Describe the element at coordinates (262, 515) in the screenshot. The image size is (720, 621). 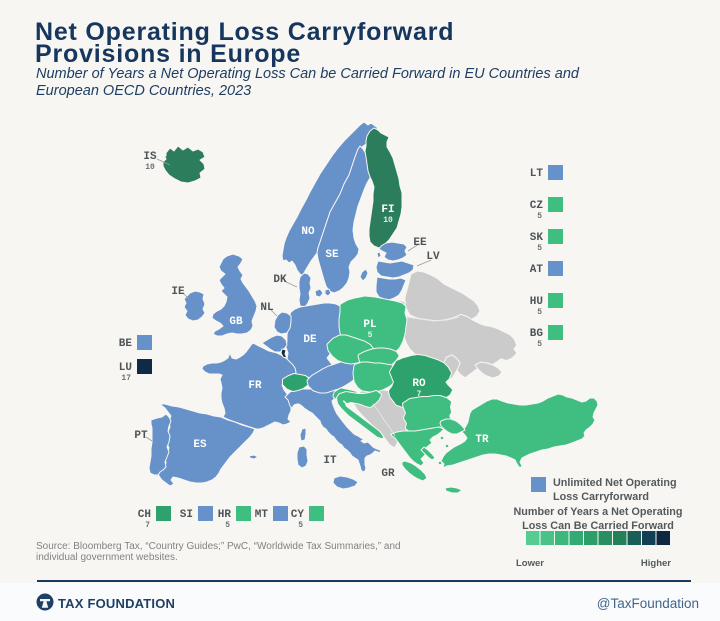
I see `svg-text: MT` at that location.